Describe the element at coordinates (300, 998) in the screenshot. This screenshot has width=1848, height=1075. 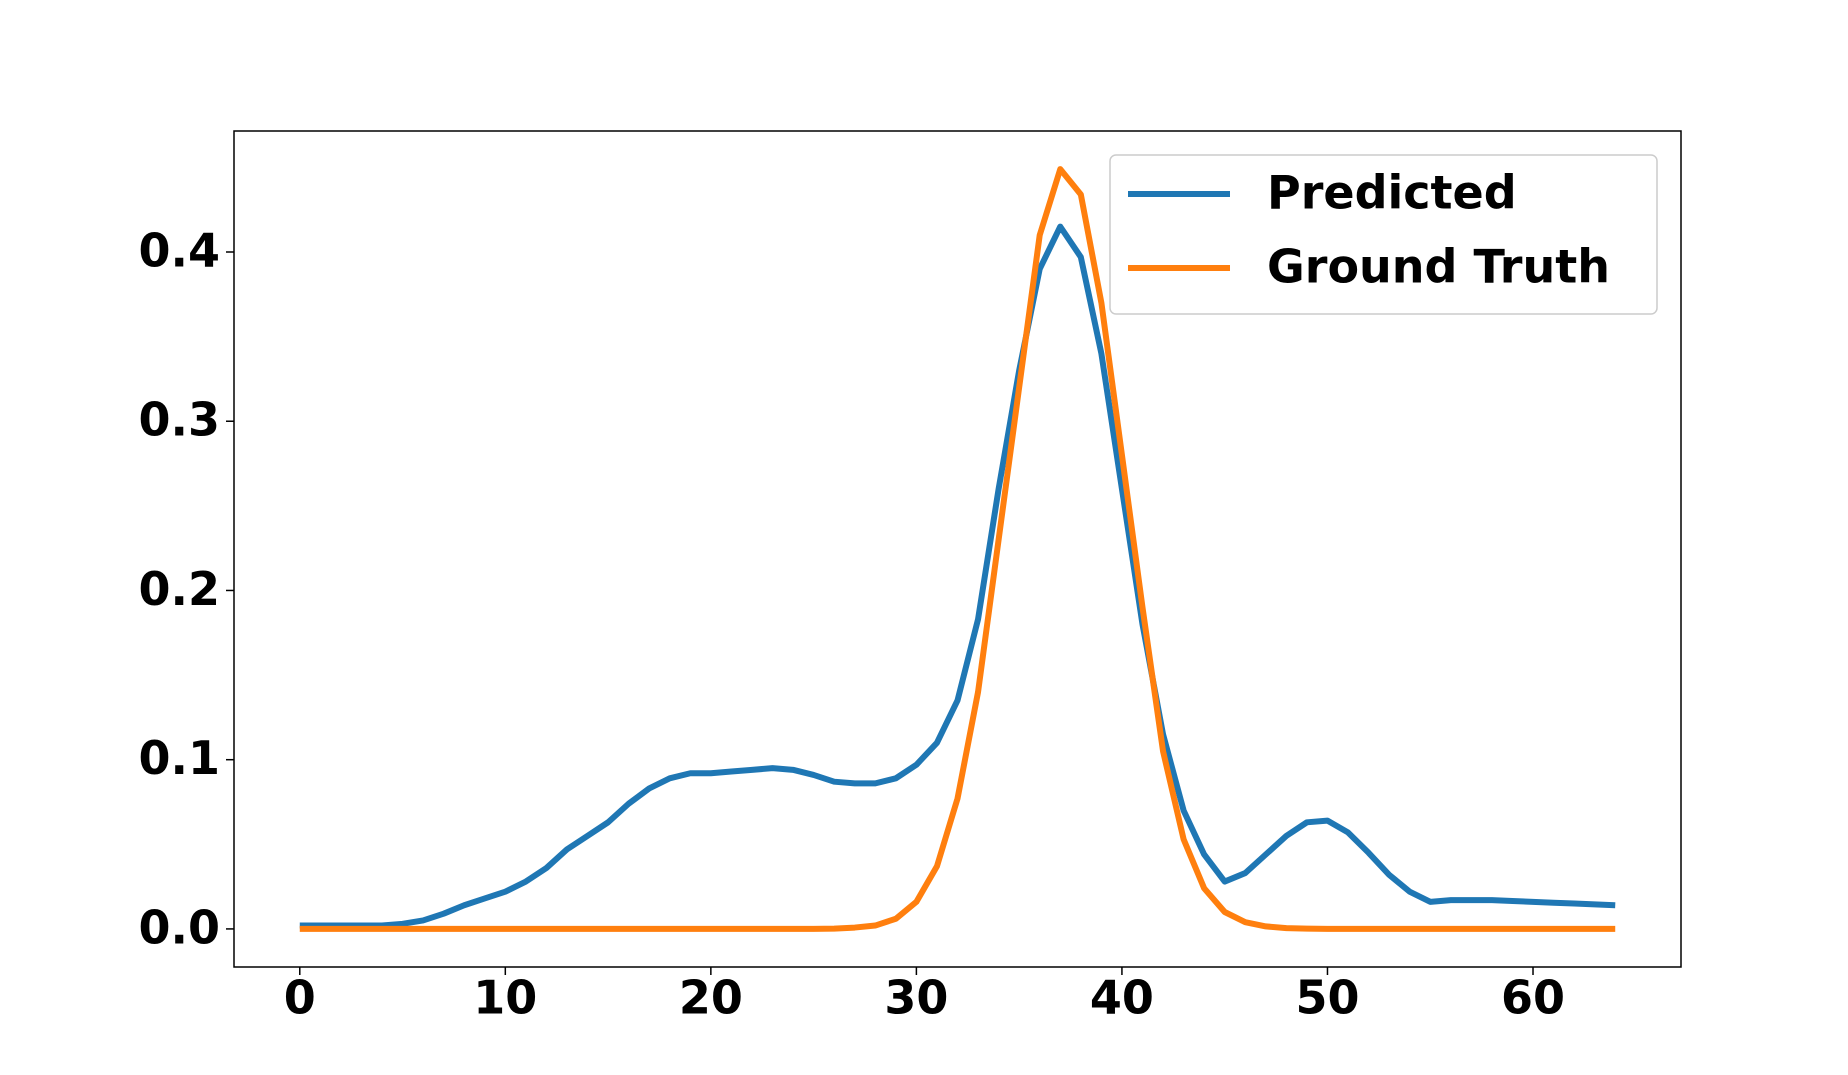
I see `x-tick-label: 0` at that location.